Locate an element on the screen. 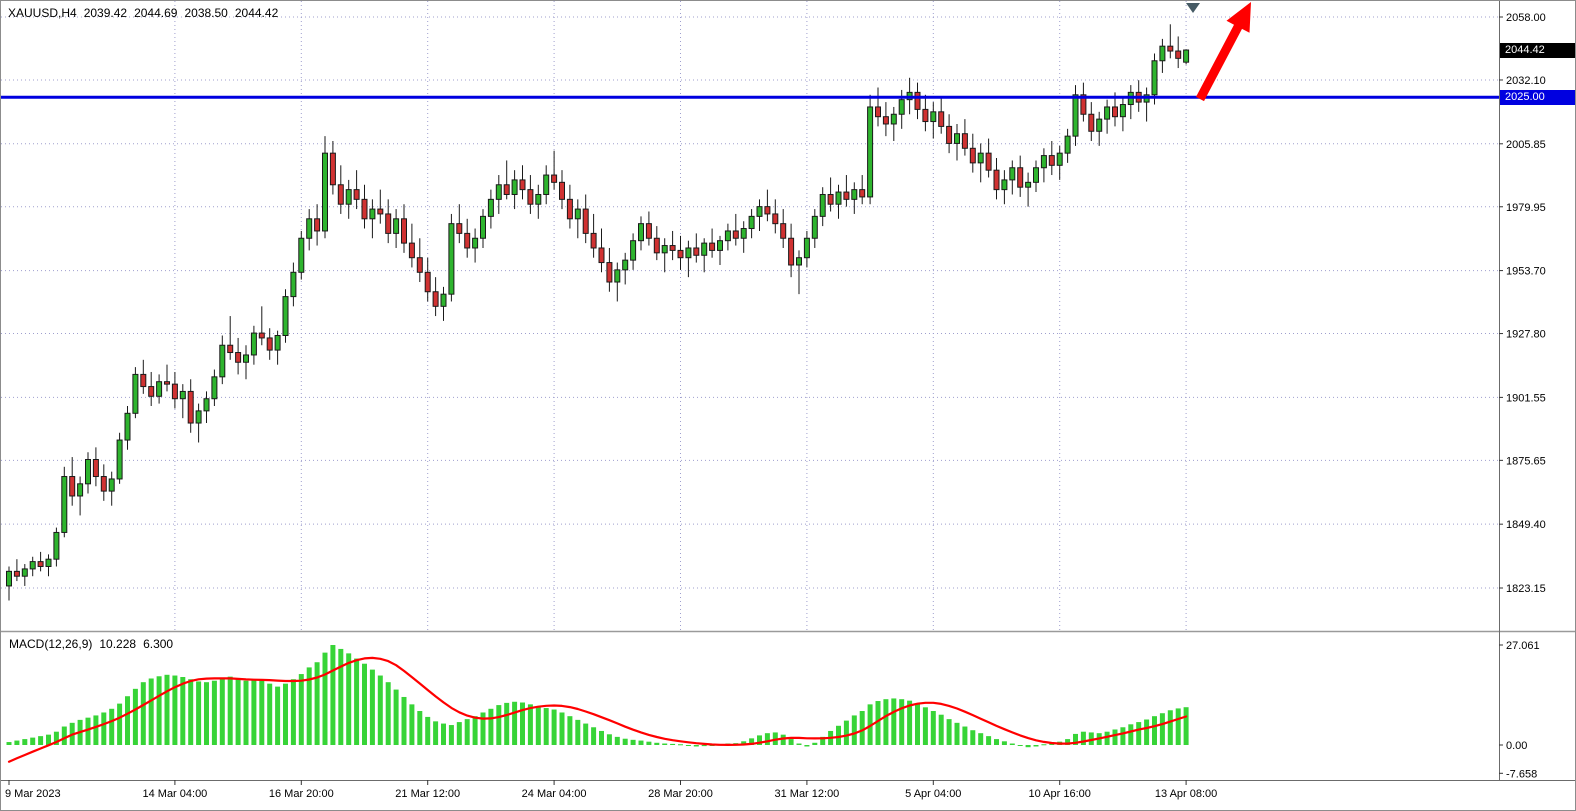  macd-axis: 27.061 0.00 -7.658 is located at coordinates (1519, 710).